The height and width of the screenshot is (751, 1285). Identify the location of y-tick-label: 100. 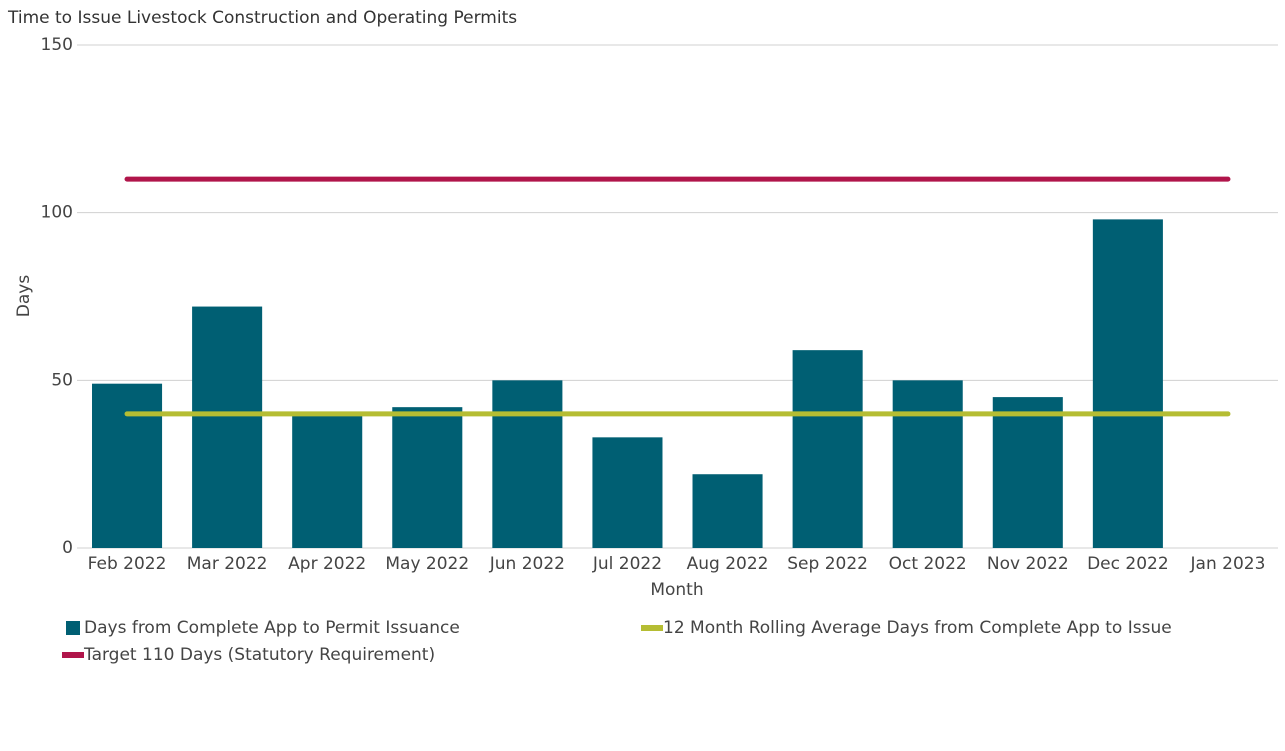
(57, 213).